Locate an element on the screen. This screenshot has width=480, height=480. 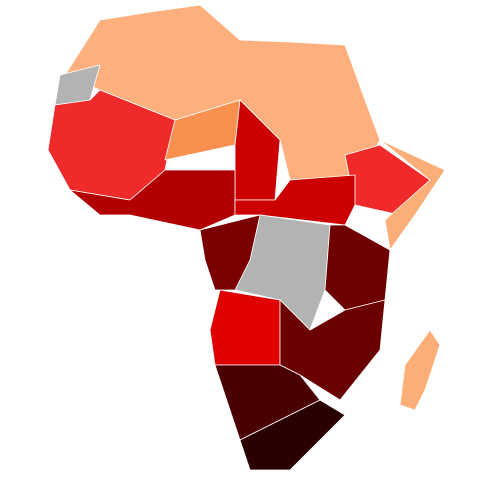
angola is located at coordinates (245, 327).